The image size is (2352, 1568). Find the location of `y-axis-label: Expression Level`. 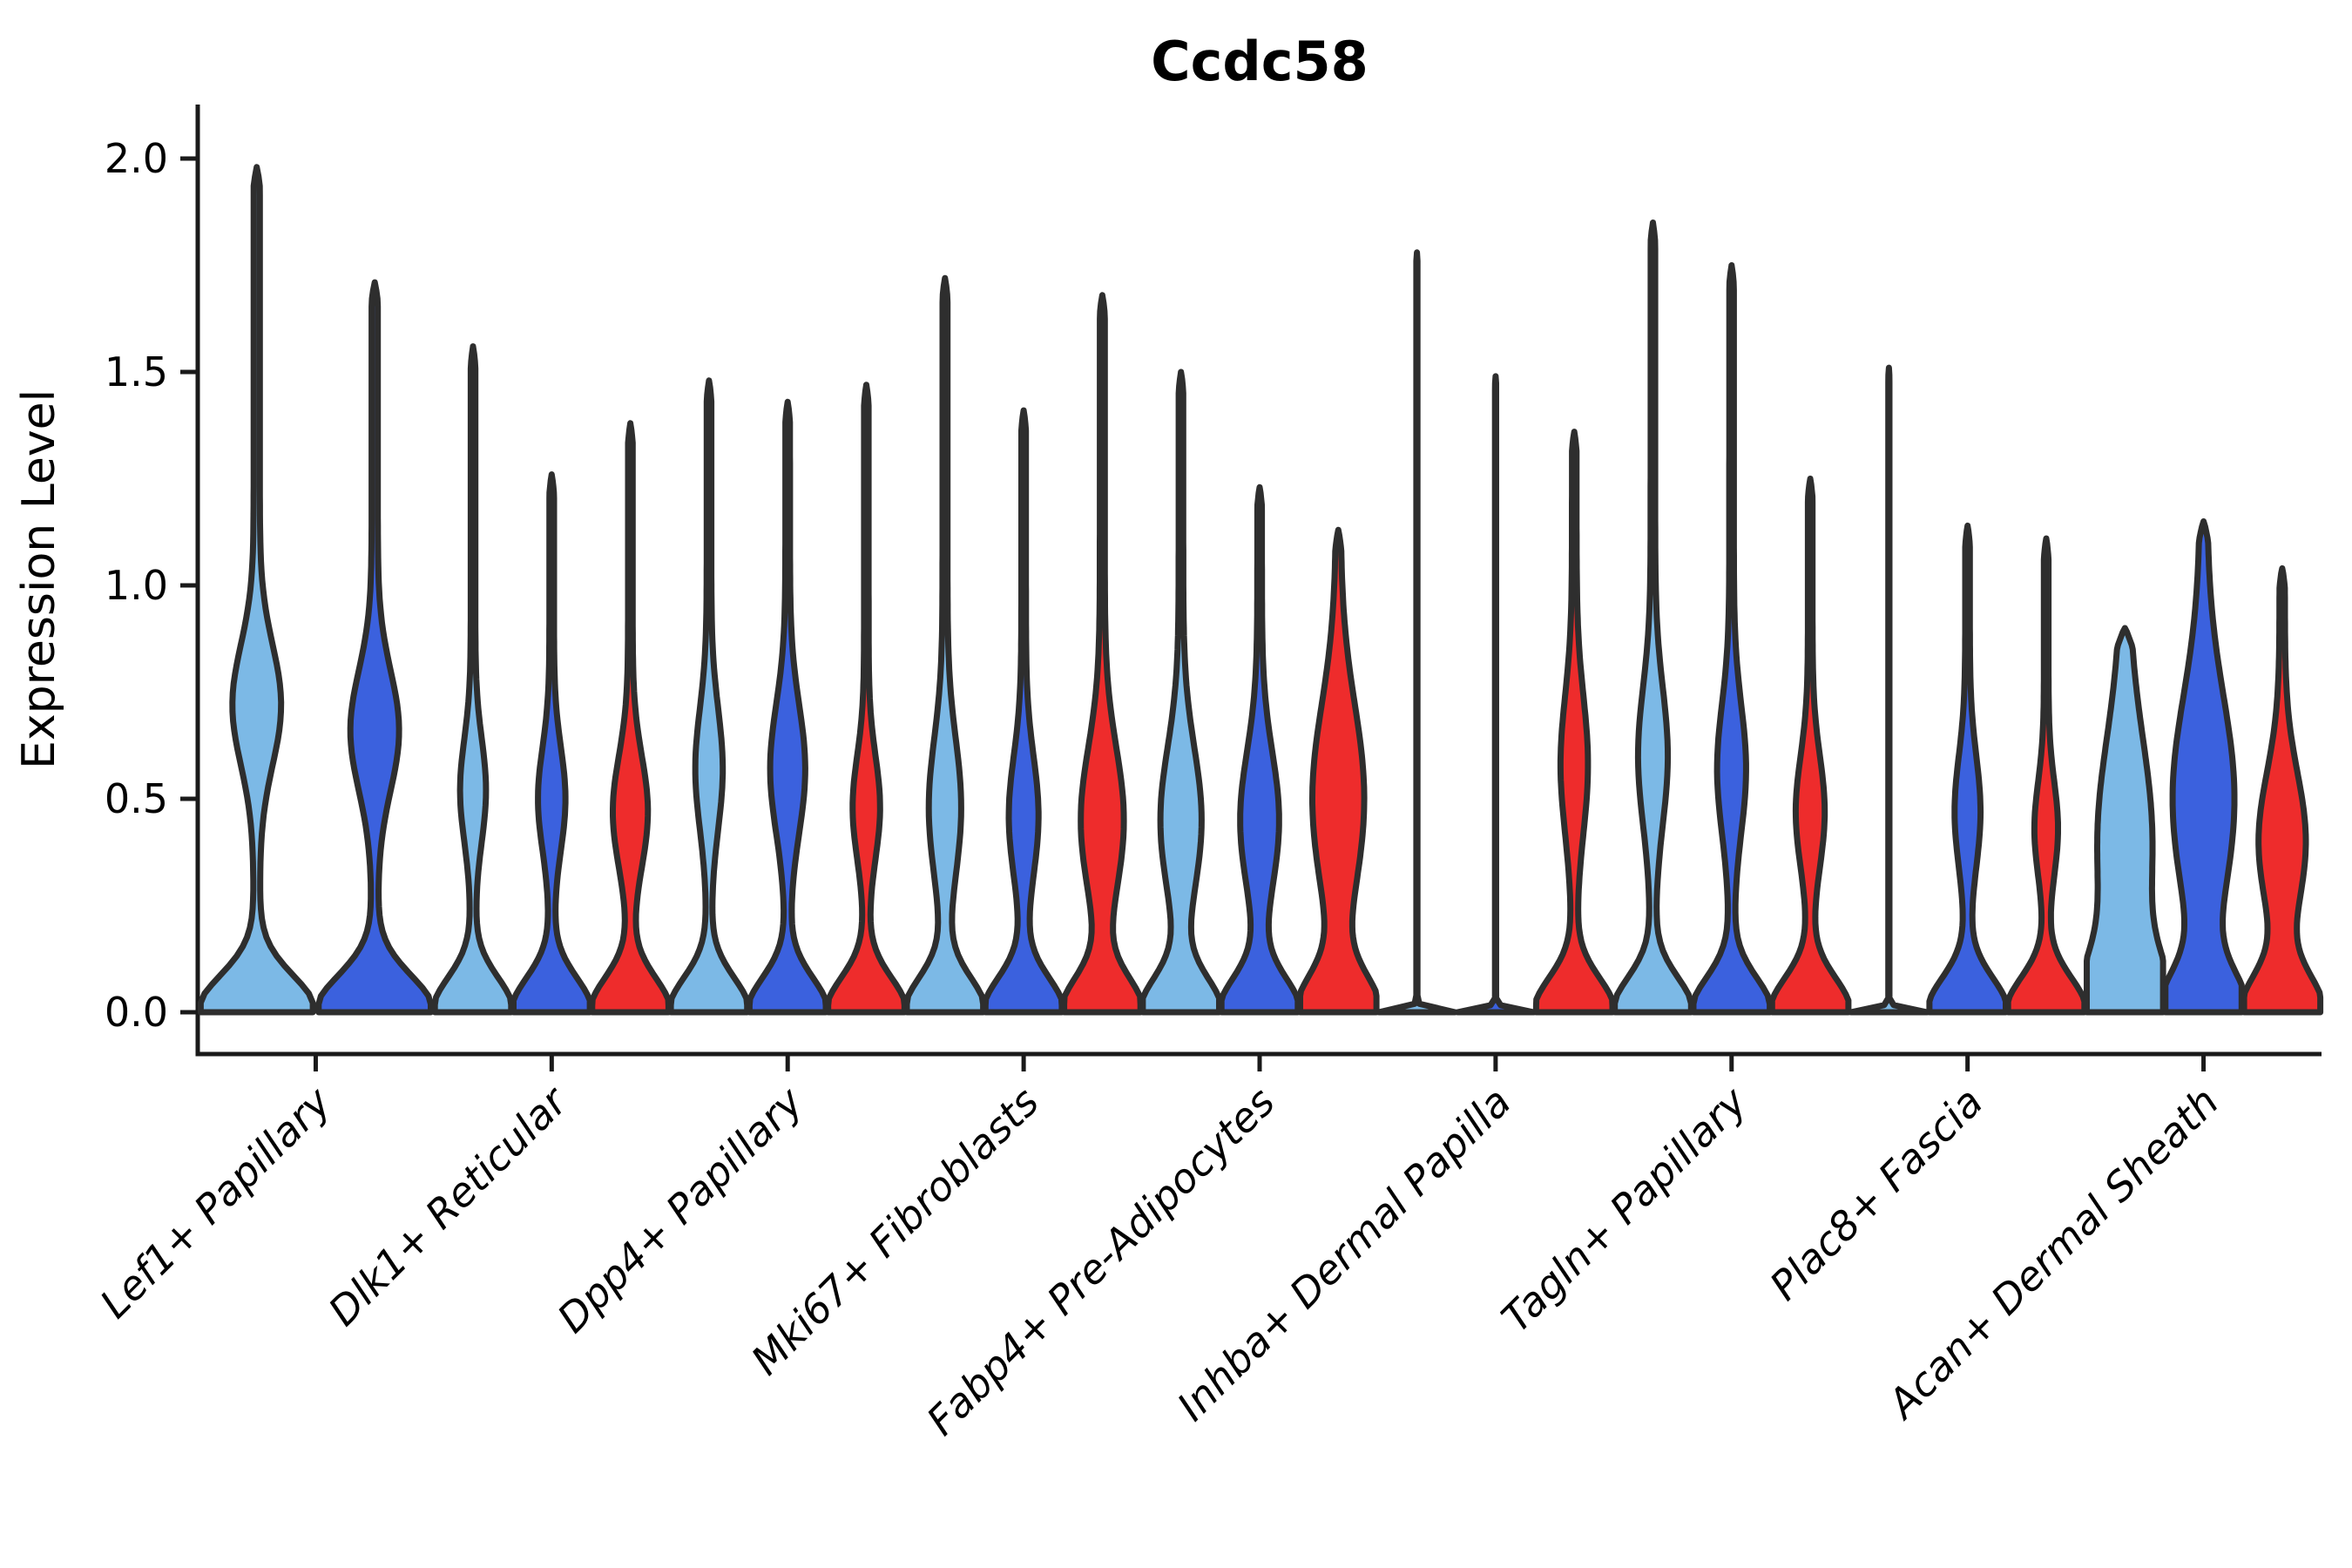

y-axis-label: Expression Level is located at coordinates (39, 579).